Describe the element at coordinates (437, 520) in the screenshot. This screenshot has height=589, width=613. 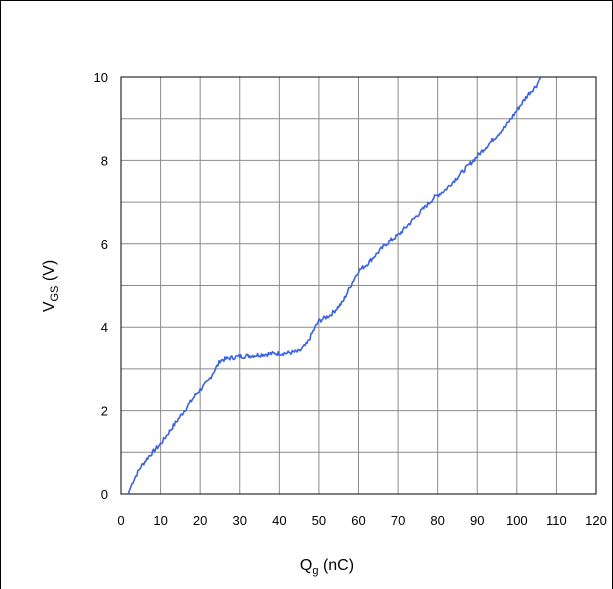
I see `x-tick-label: 80` at that location.